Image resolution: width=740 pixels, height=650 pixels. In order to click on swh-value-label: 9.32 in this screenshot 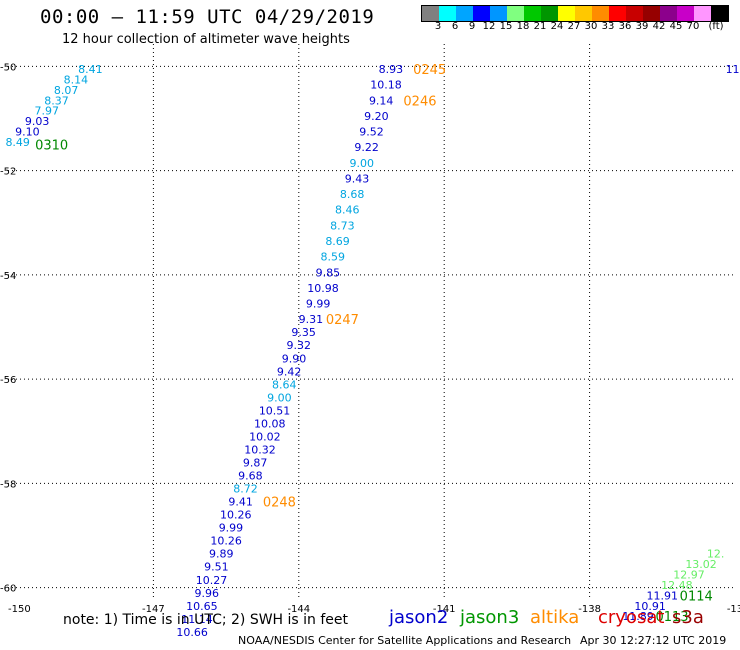, I will do `click(299, 345)`.